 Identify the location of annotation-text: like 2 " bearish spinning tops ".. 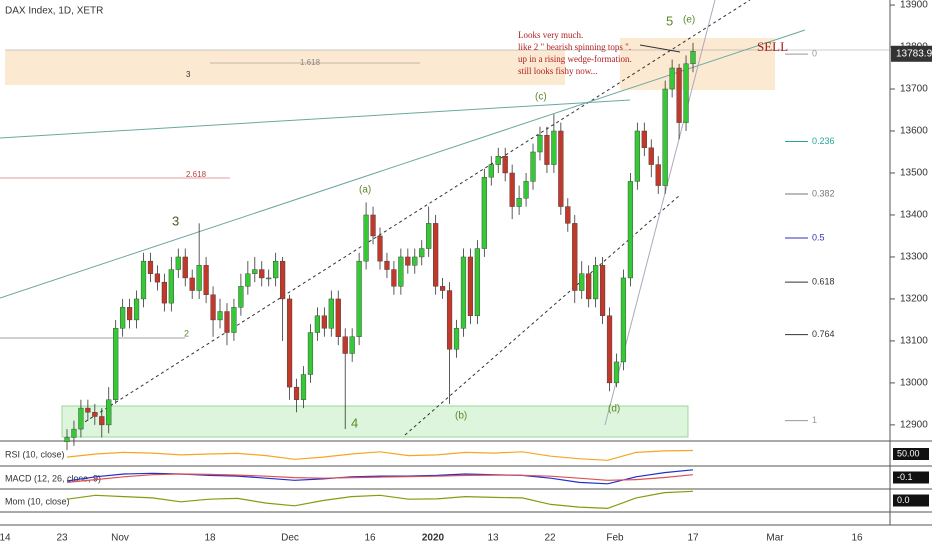
(574, 47).